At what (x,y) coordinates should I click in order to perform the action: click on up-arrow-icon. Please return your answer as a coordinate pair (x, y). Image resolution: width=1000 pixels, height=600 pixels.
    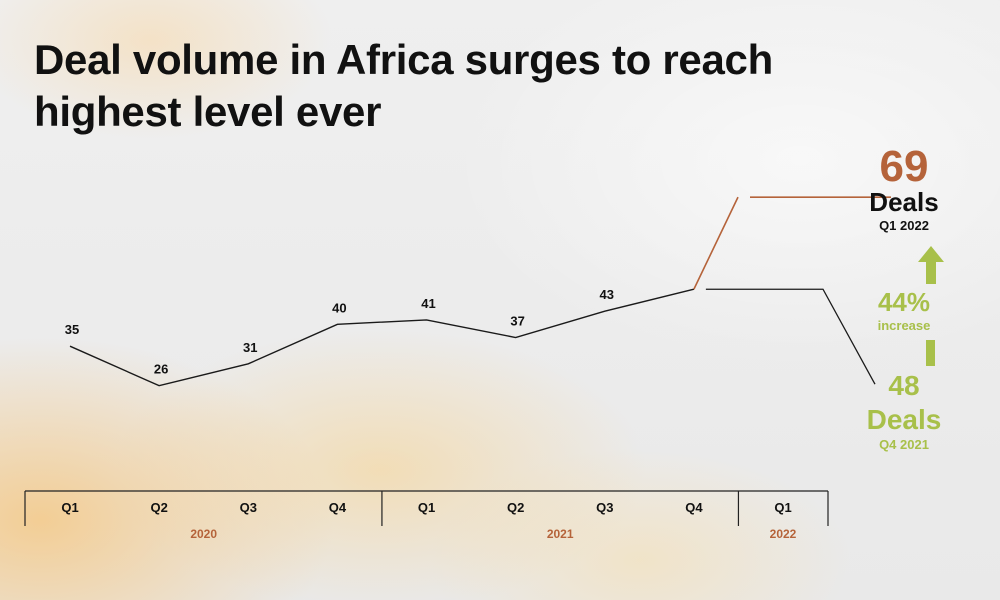
    Looking at the image, I should click on (931, 265).